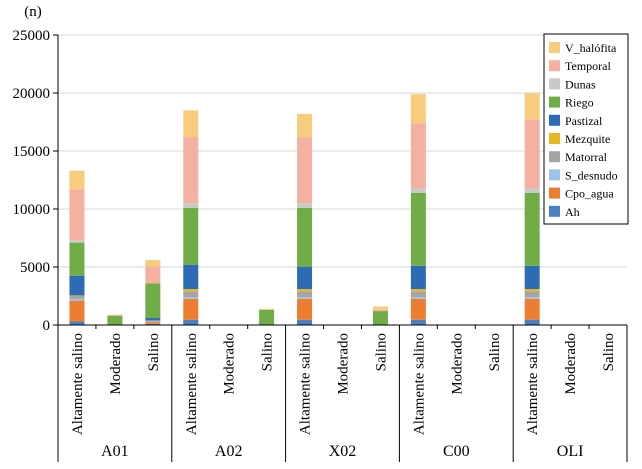  I want to click on group-label: A01, so click(115, 451).